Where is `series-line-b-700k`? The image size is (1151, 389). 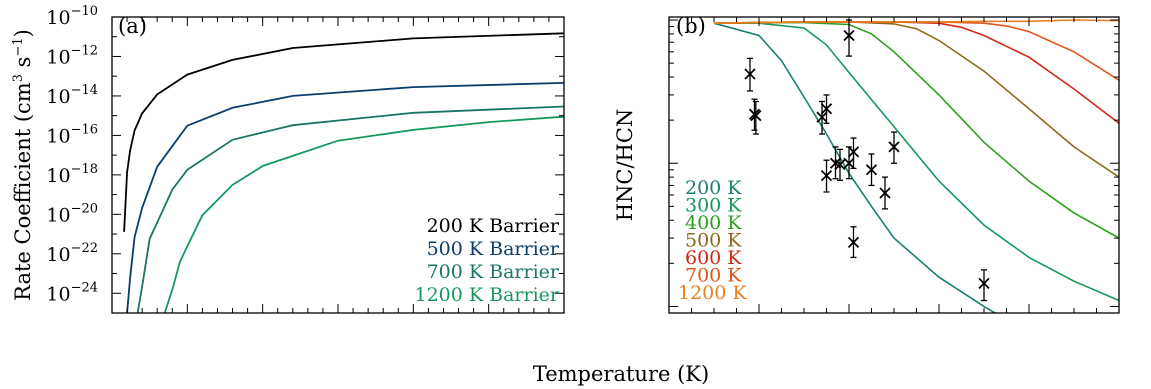 series-line-b-700k is located at coordinates (916, 51).